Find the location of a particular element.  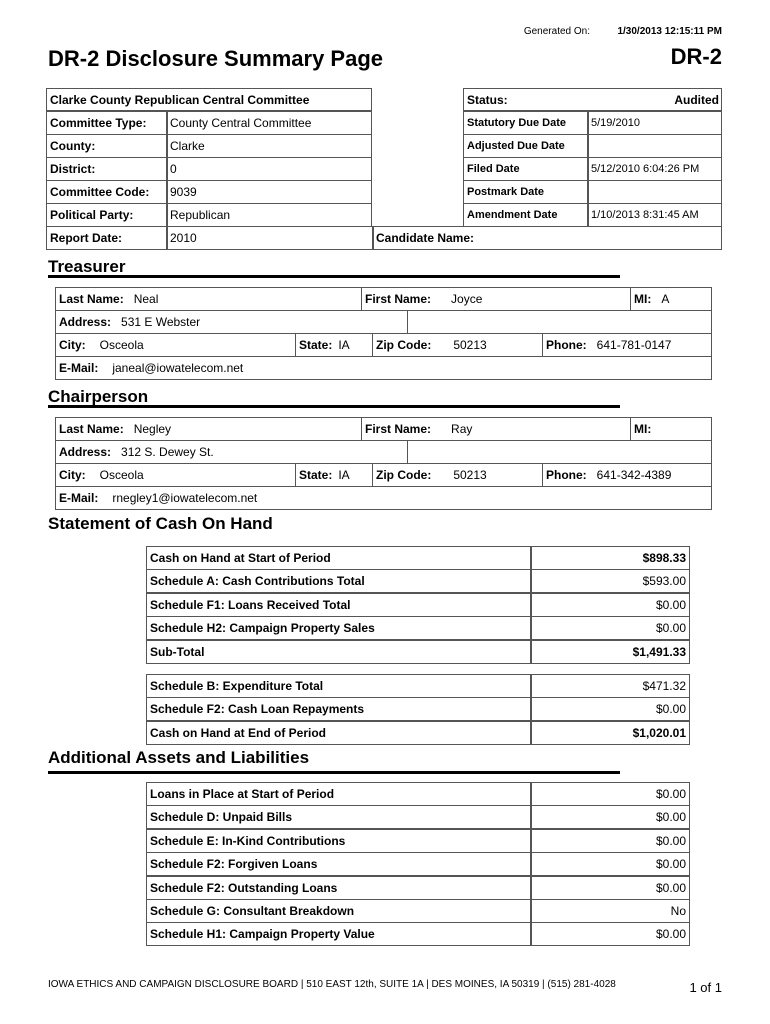

row-value-text: $471.32 is located at coordinates (664, 686).